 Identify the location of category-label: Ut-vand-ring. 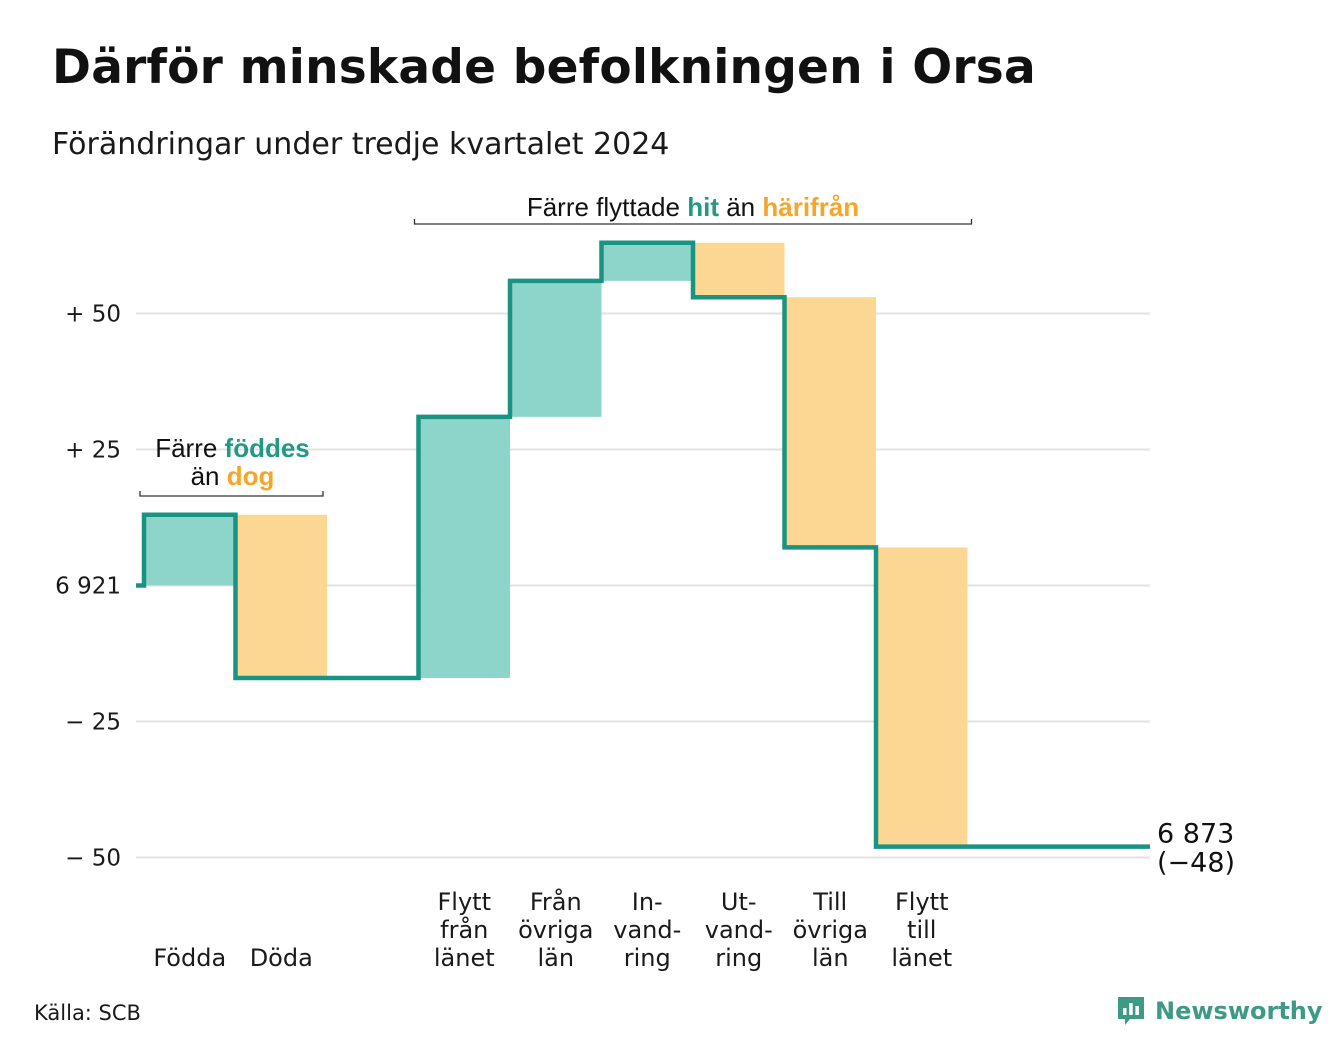
(739, 930).